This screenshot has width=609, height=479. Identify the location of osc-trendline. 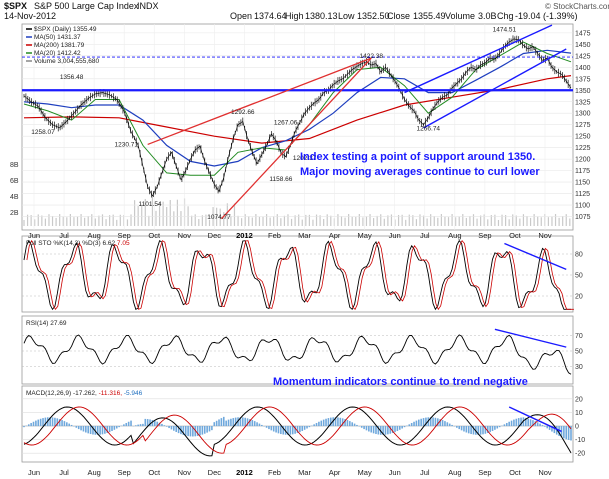
(535, 256).